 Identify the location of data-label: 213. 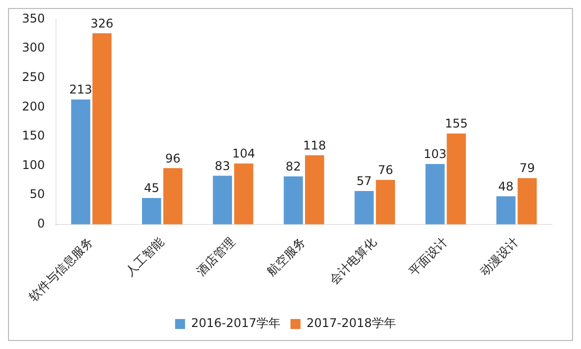
(80, 89).